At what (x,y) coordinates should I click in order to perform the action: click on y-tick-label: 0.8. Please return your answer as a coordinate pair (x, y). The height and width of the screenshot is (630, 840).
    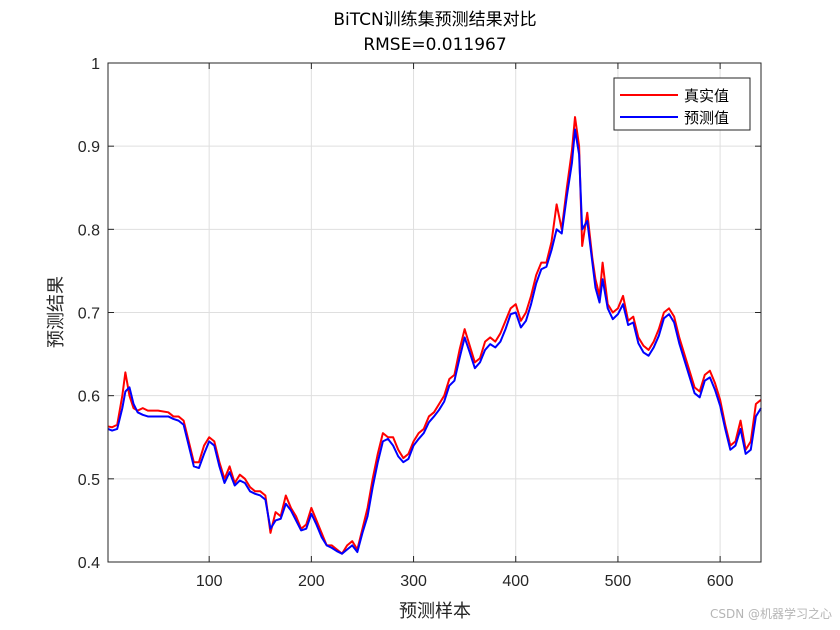
    Looking at the image, I should click on (89, 230).